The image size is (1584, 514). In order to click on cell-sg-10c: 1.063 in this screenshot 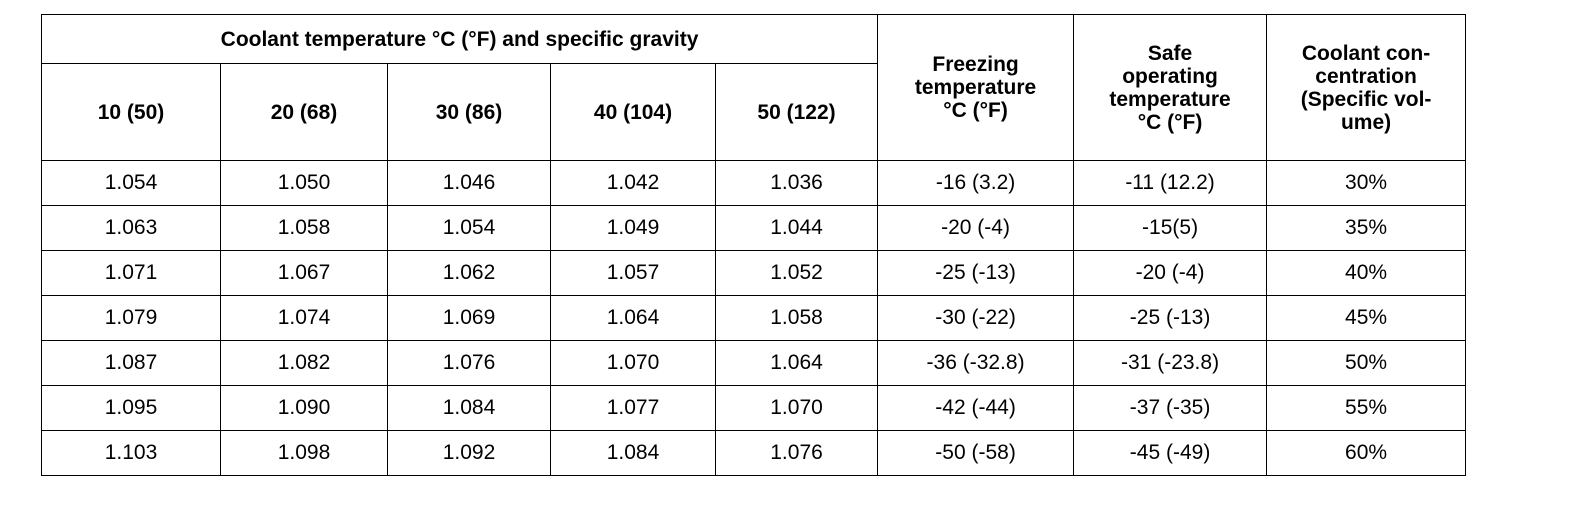, I will do `click(131, 228)`.